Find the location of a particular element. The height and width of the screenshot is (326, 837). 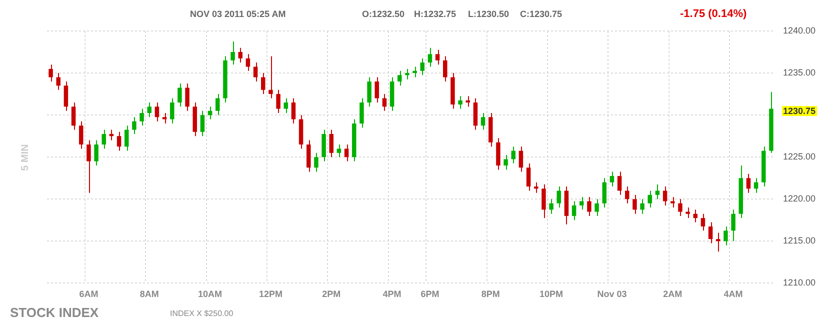

x-tick-label: 10AM is located at coordinates (210, 294).